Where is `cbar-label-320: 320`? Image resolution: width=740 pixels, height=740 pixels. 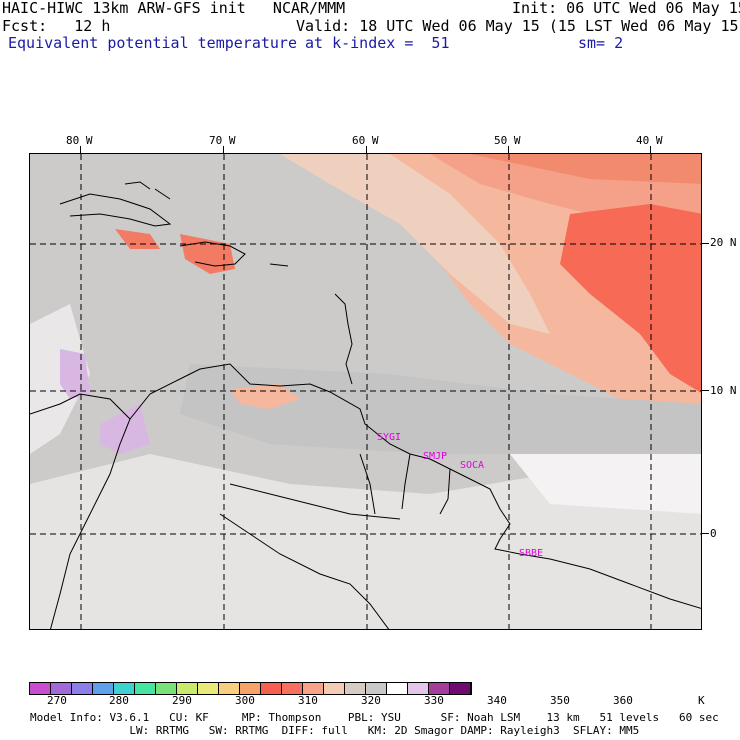
cbar-label-320: 320 is located at coordinates (371, 700).